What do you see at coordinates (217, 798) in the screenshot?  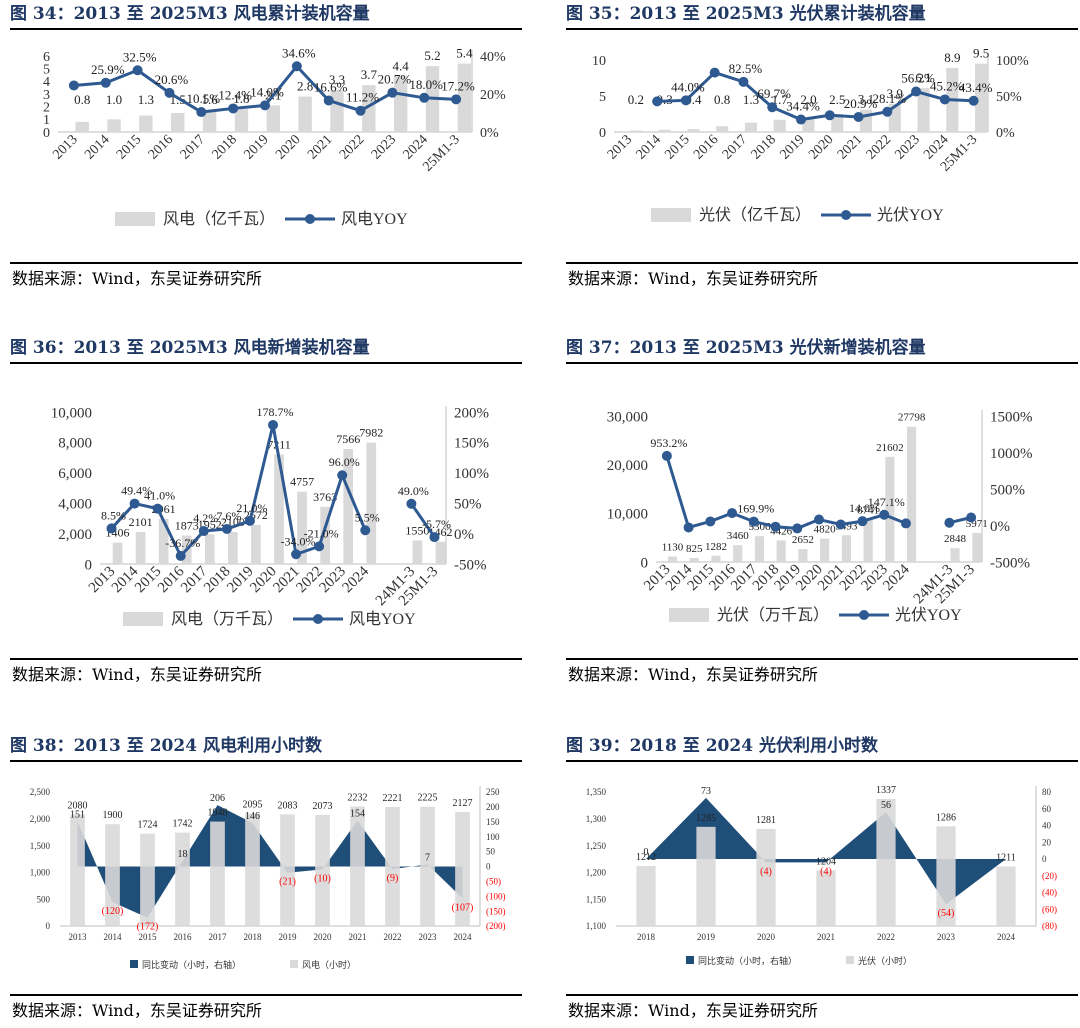 I see `yoy-value-label: 206` at bounding box center [217, 798].